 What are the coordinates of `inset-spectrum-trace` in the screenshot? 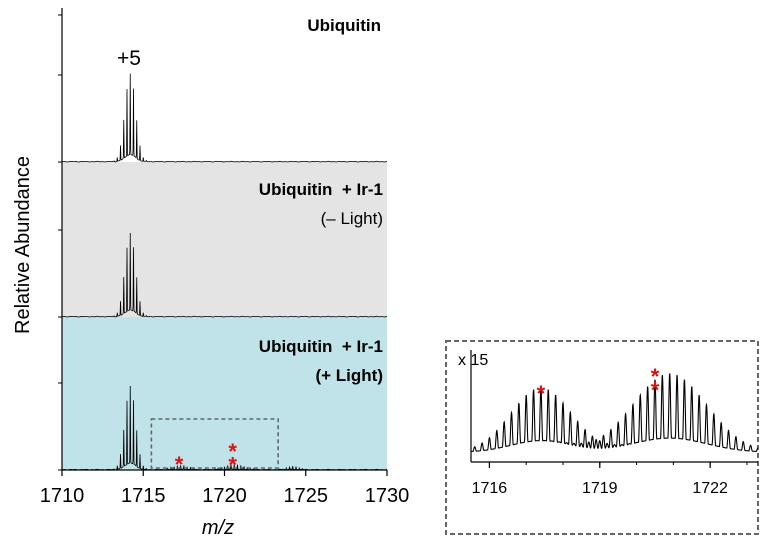 It's located at (614, 413).